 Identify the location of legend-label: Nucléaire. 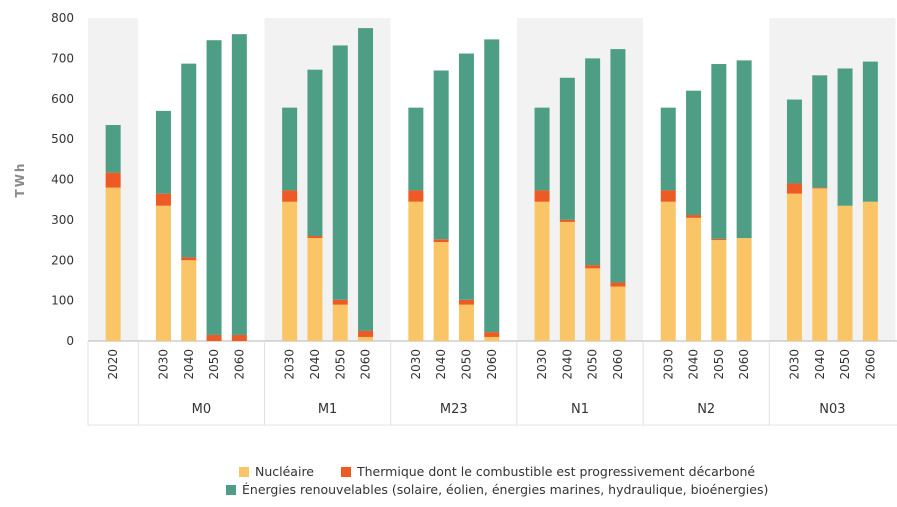
(284, 471).